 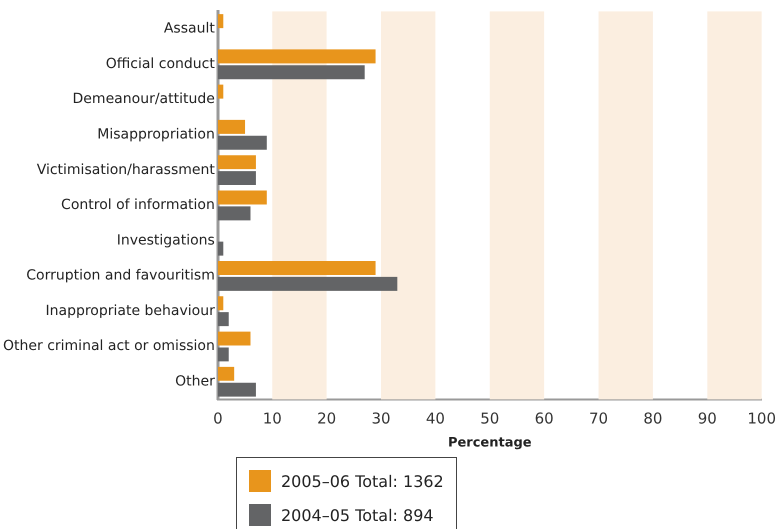 What do you see at coordinates (190, 28) in the screenshot?
I see `y-tick-label: Assault` at bounding box center [190, 28].